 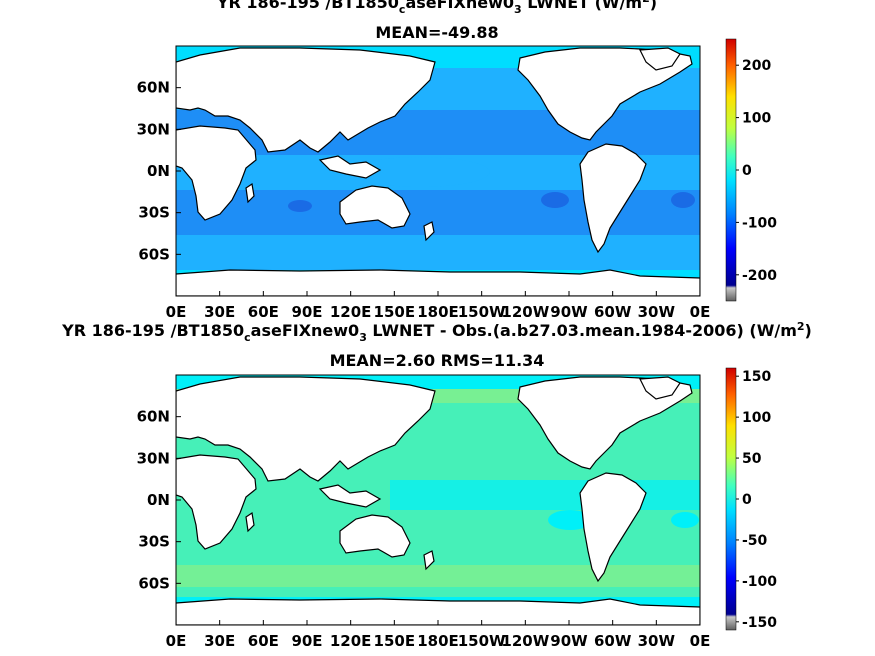 What do you see at coordinates (437, 360) in the screenshot?
I see `chart-subtitle: MEAN=2.60 RMS=11.34` at bounding box center [437, 360].